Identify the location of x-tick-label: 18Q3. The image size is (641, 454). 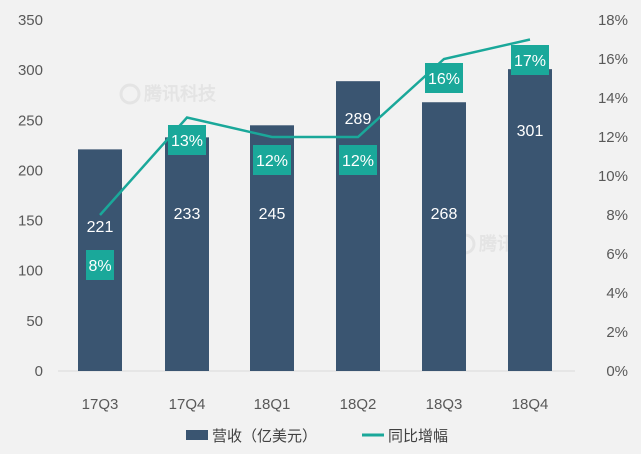
(444, 404).